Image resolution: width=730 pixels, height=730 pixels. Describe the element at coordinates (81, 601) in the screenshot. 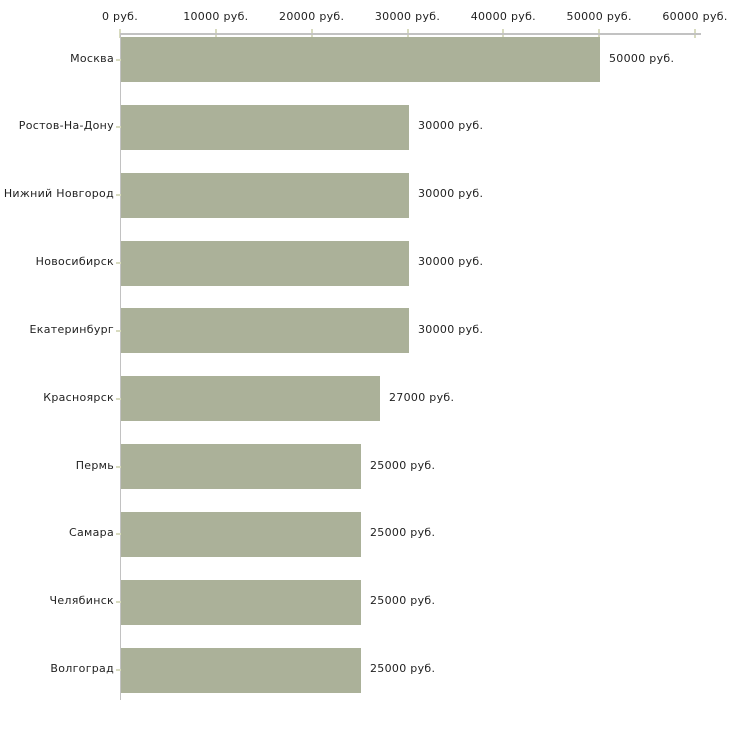

I see `category-label: Челябинск` at that location.